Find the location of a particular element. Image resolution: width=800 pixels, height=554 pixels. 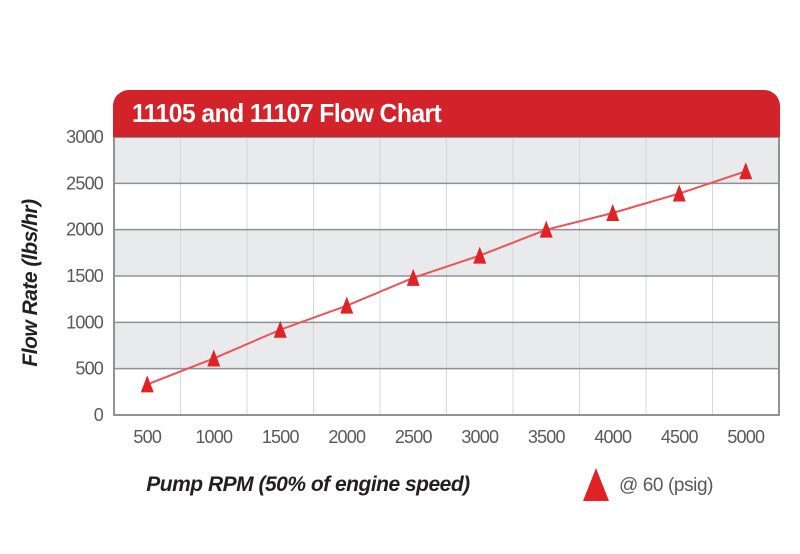

x-tick-label: 5000 is located at coordinates (746, 437).